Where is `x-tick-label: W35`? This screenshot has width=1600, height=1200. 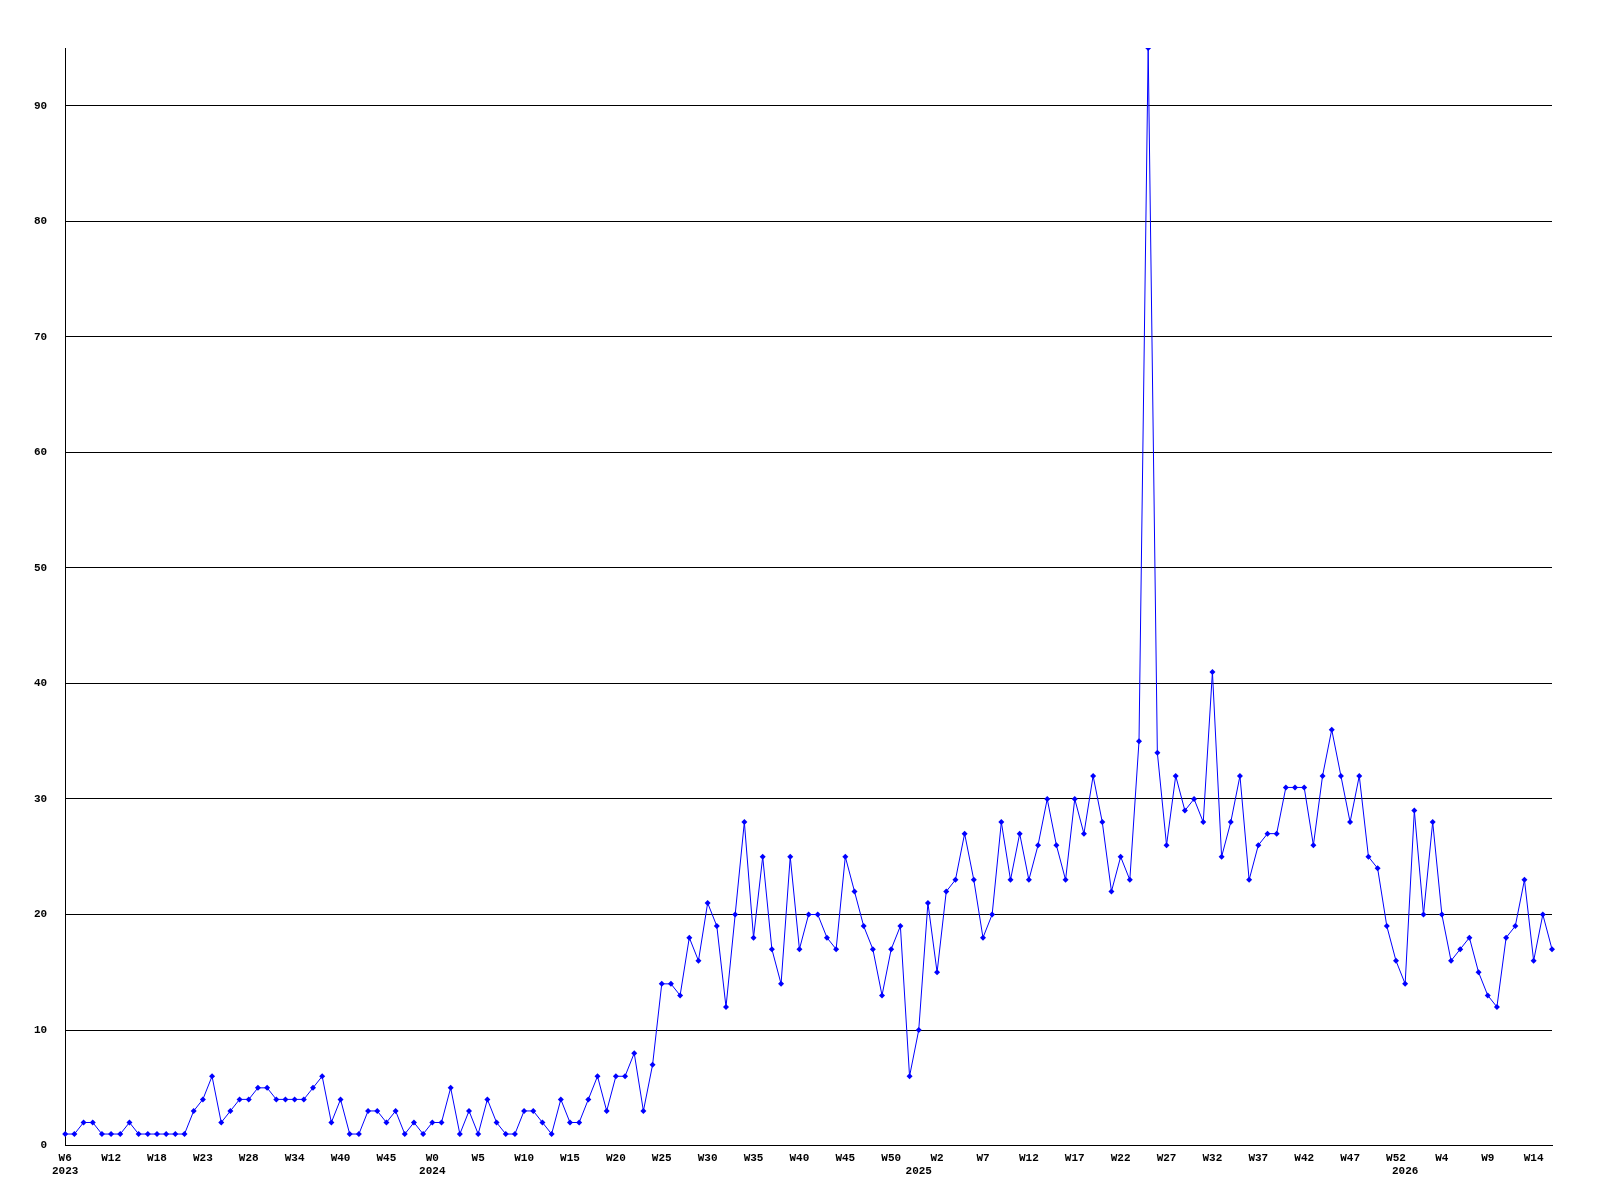
x-tick-label: W35 is located at coordinates (753, 1157).